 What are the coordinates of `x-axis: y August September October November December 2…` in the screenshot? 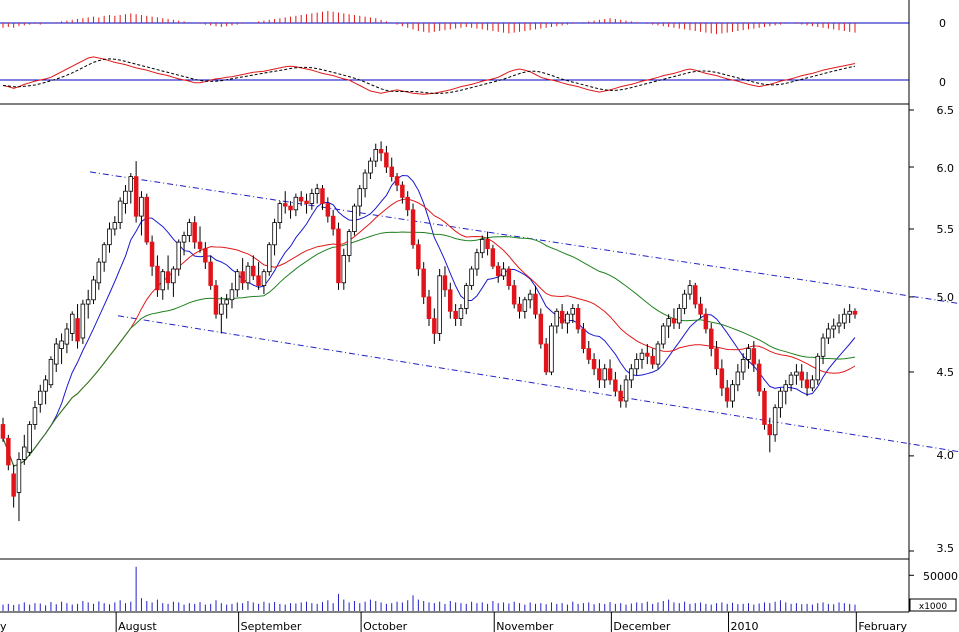 It's located at (454, 622).